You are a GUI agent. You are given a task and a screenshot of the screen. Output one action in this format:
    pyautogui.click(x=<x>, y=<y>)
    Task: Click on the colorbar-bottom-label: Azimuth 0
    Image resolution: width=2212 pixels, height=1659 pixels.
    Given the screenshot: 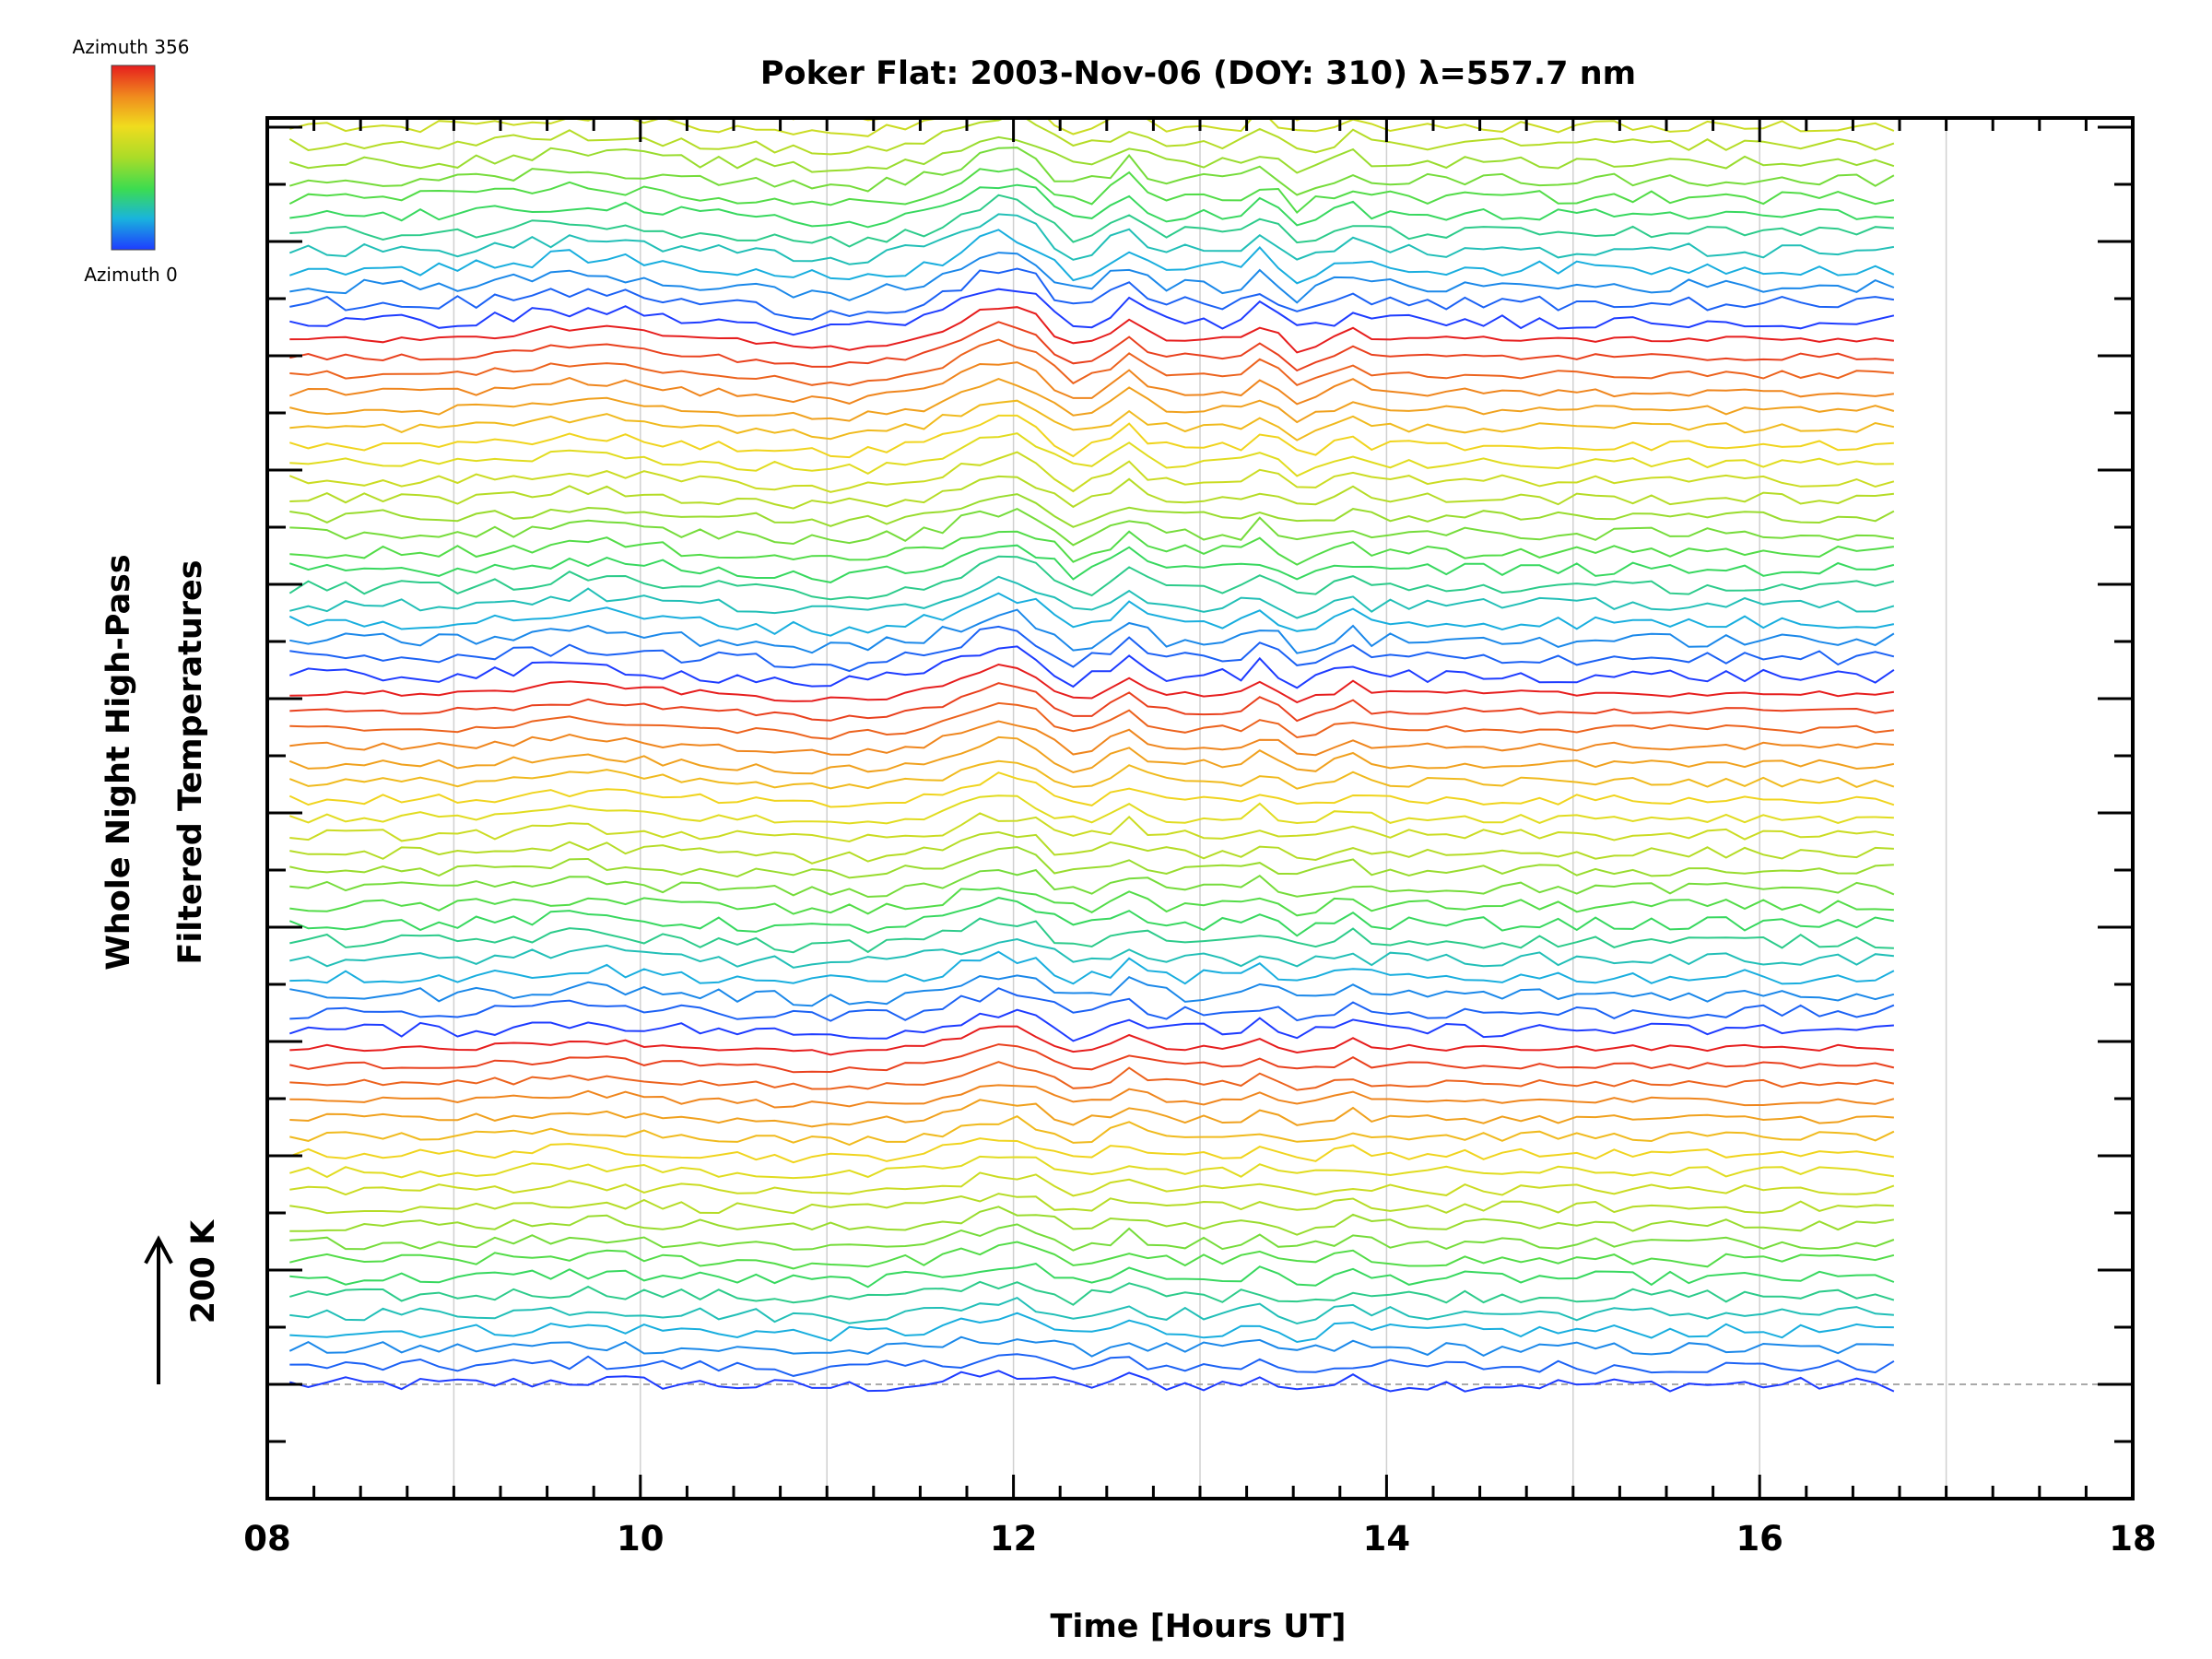 What is the action you would take?
    pyautogui.click(x=131, y=275)
    